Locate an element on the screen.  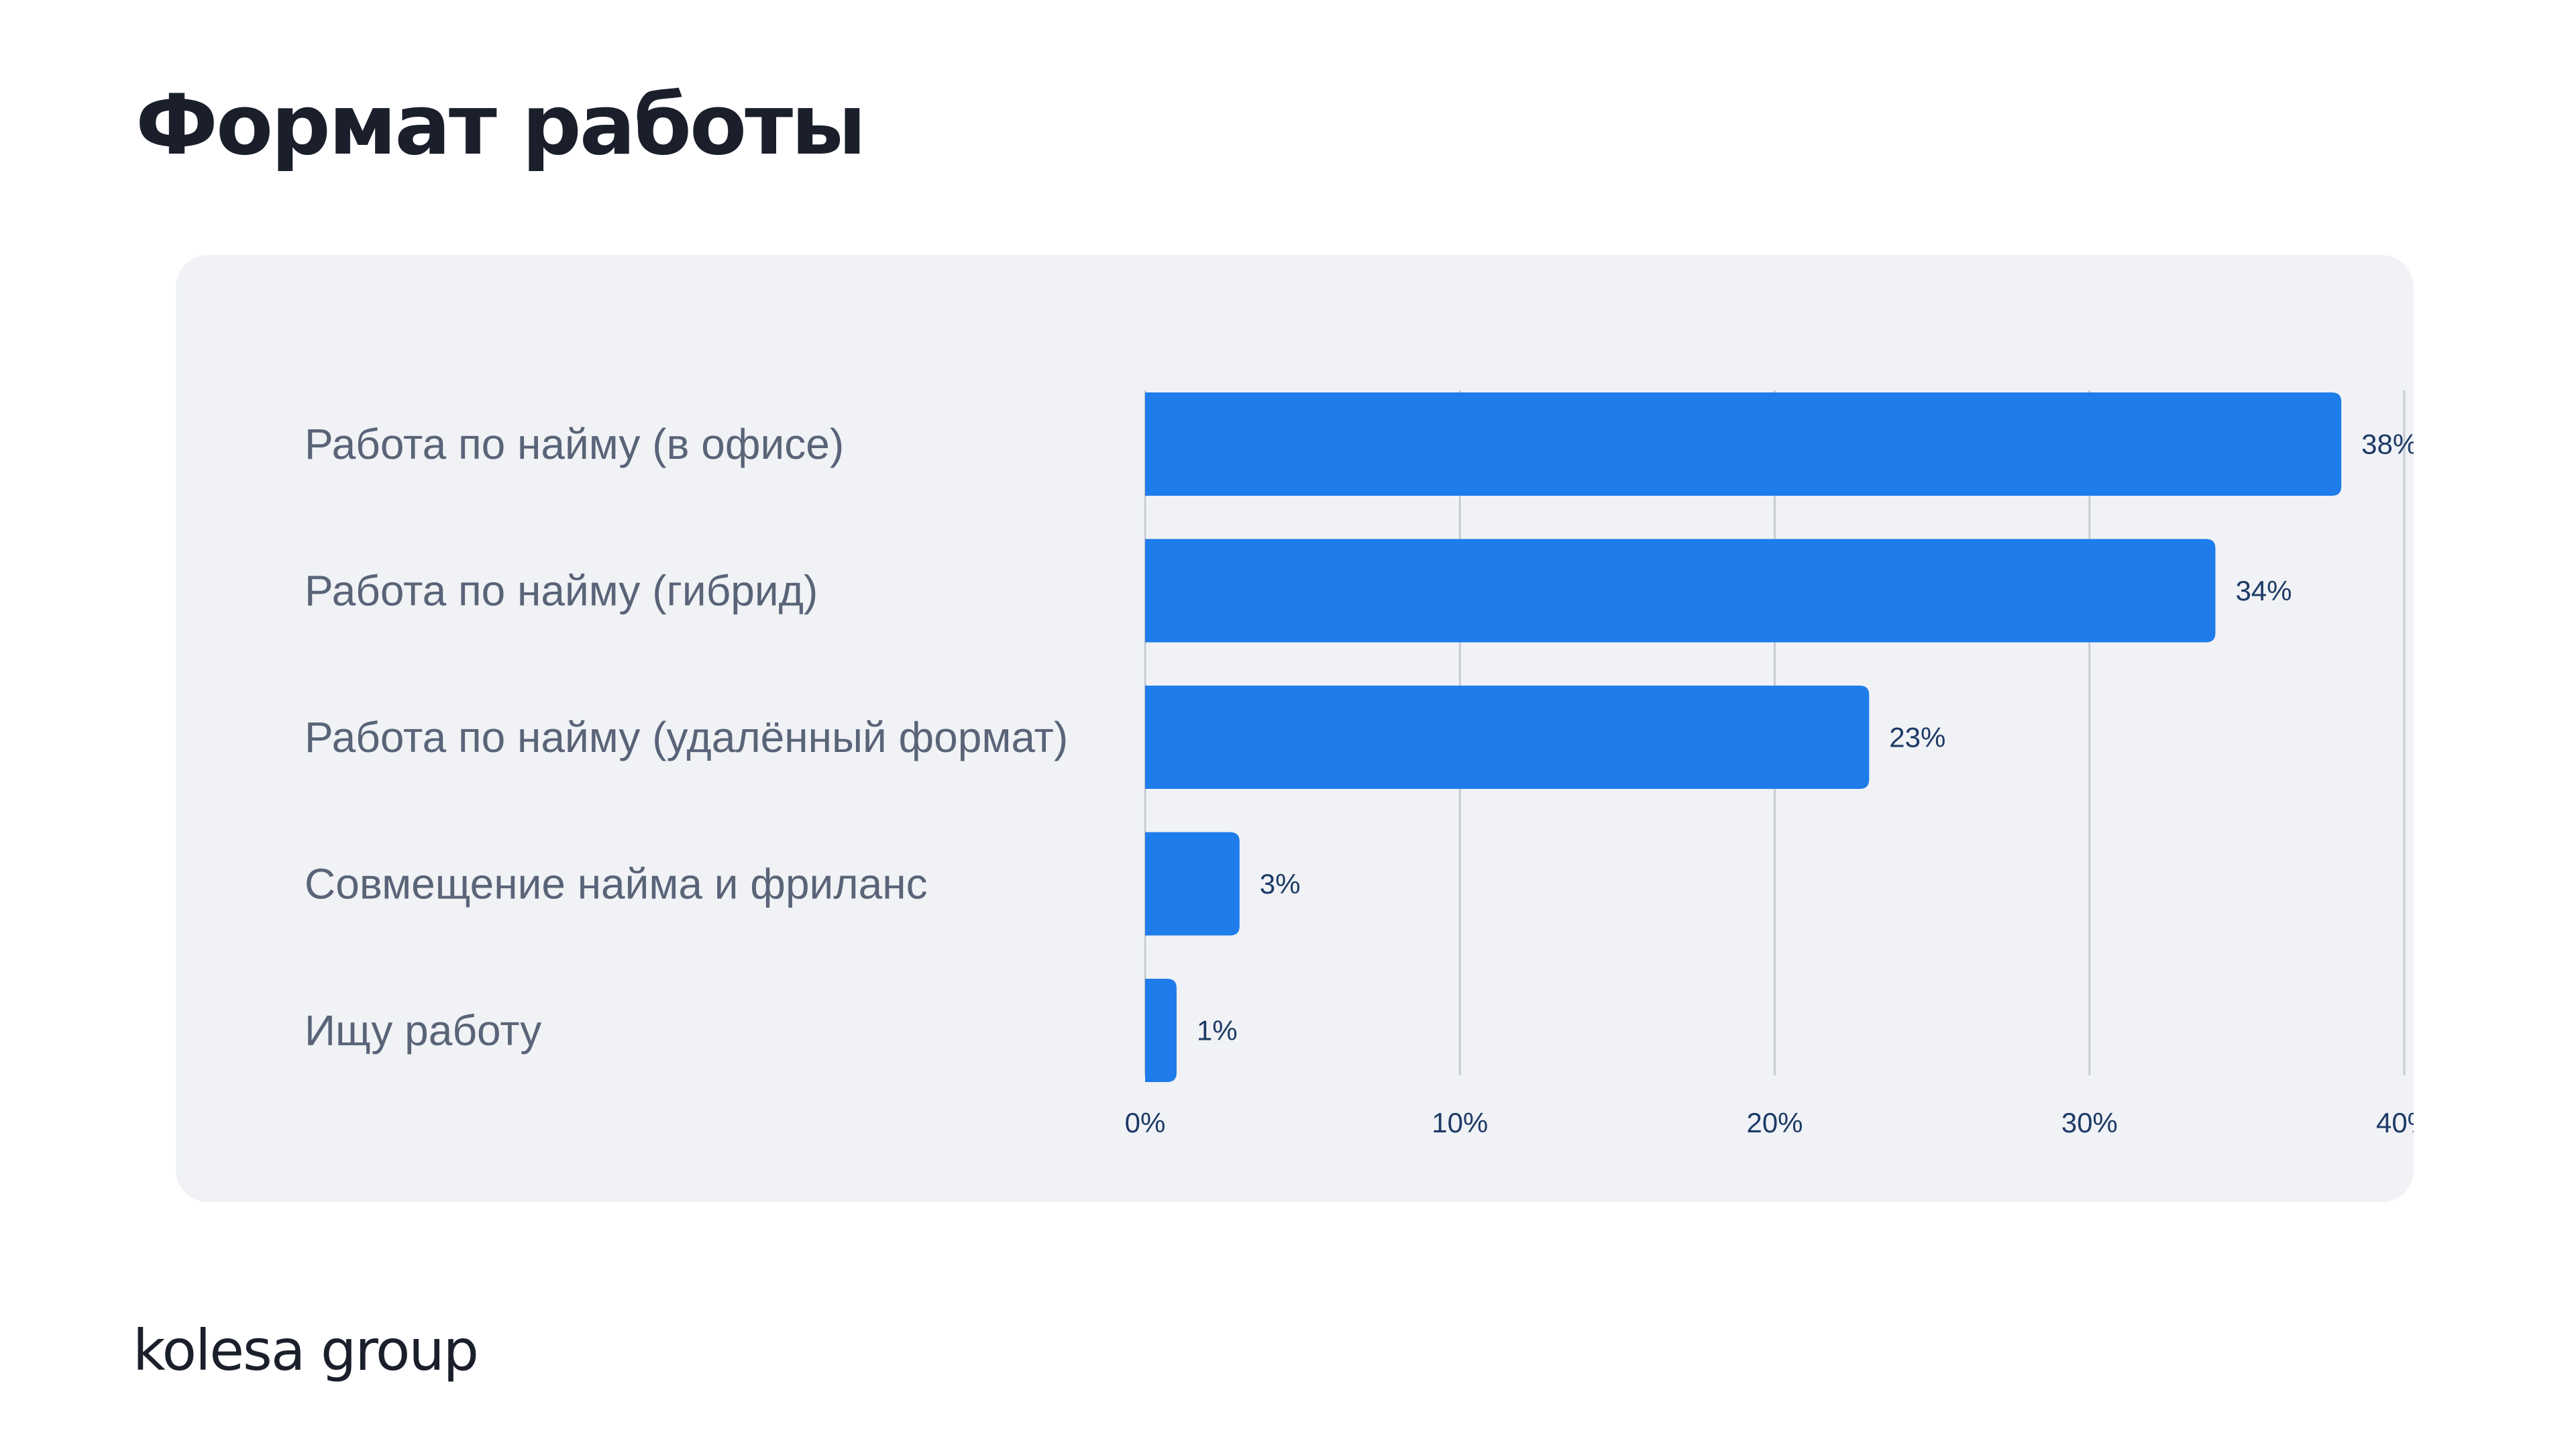
value-label: 34% is located at coordinates (2263, 590).